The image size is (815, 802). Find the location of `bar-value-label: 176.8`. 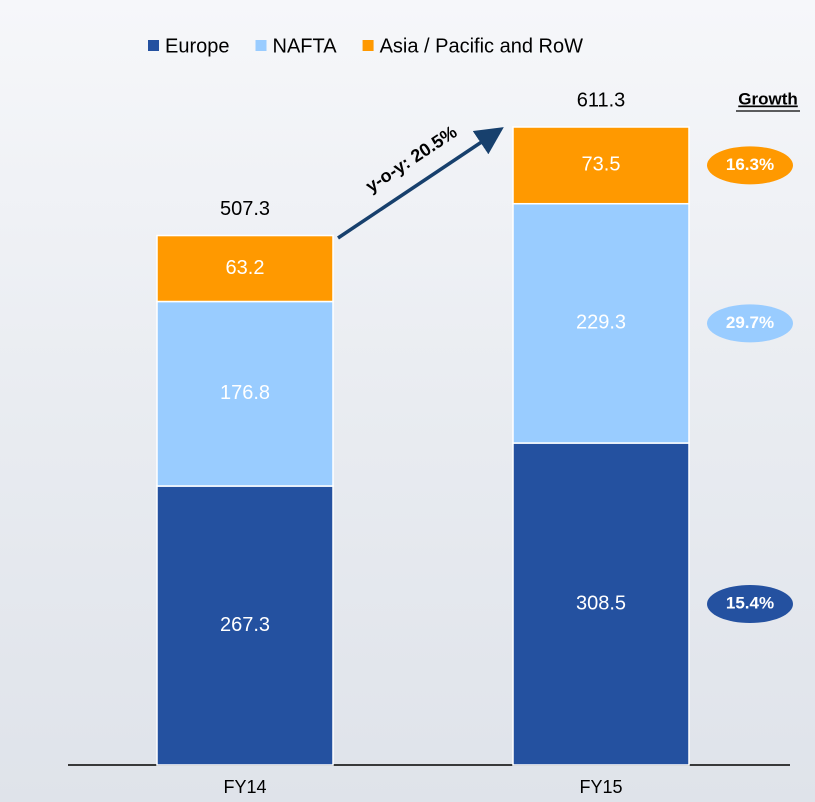

bar-value-label: 176.8 is located at coordinates (245, 393).